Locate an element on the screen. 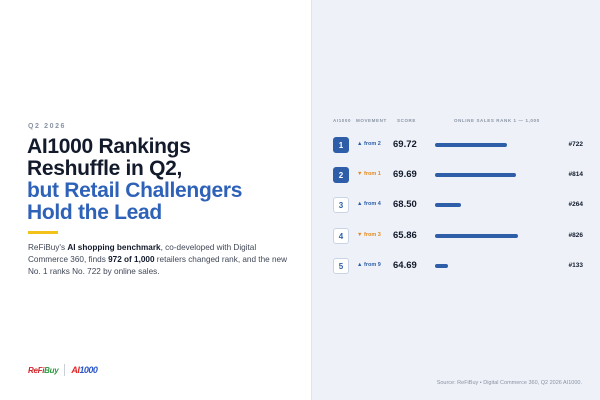 This screenshot has width=600, height=400. logo-divider is located at coordinates (65, 370).